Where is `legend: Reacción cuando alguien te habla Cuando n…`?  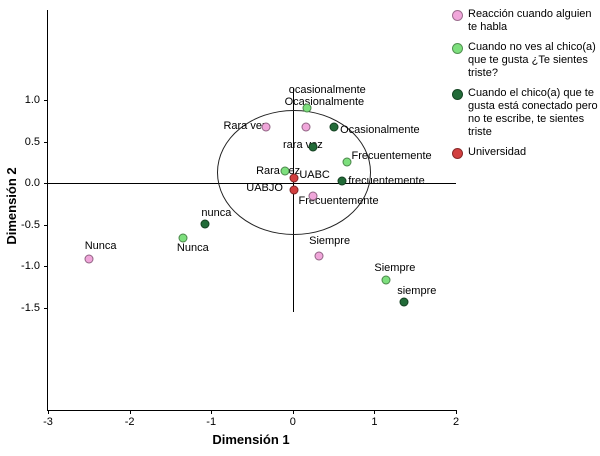
legend: Reacción cuando alguien te habla Cuando n… is located at coordinates (525, 87).